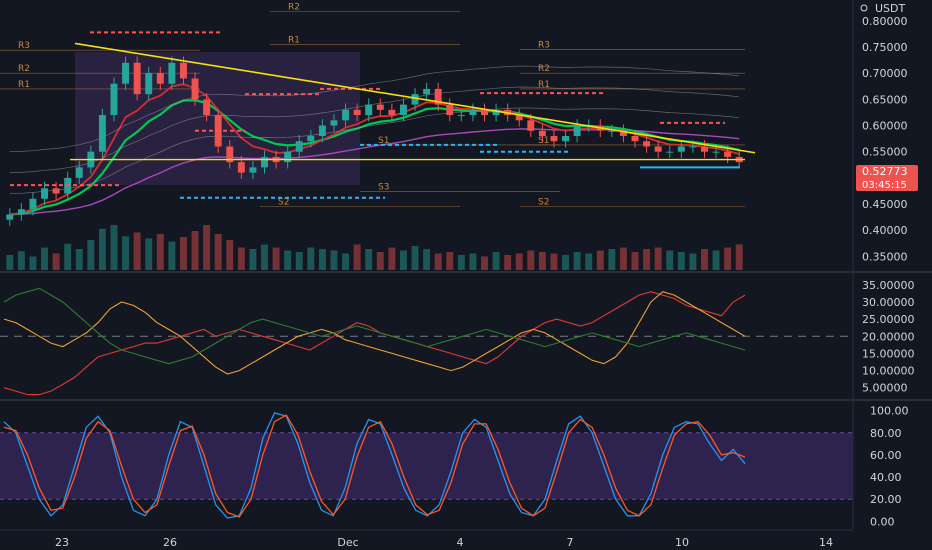  Describe the element at coordinates (889, 467) in the screenshot. I see `stochastic-axis-ticks: 100.00 80.00 60.00 40.00 20.00 0.00` at that location.